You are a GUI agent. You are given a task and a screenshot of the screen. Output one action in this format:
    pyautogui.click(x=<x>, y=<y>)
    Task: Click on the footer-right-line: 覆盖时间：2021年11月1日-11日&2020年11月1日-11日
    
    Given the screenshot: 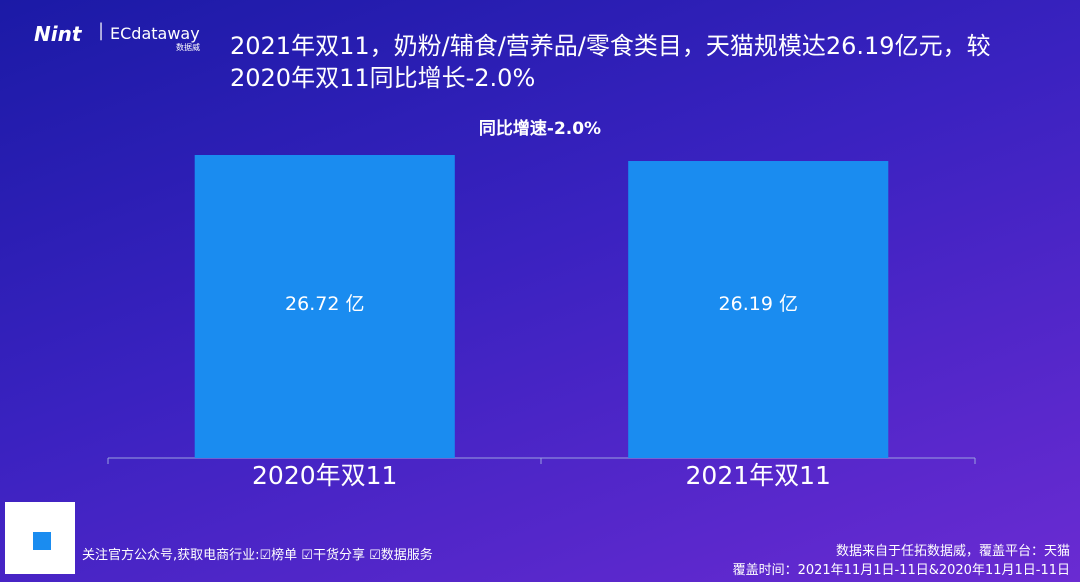 What is the action you would take?
    pyautogui.click(x=901, y=570)
    